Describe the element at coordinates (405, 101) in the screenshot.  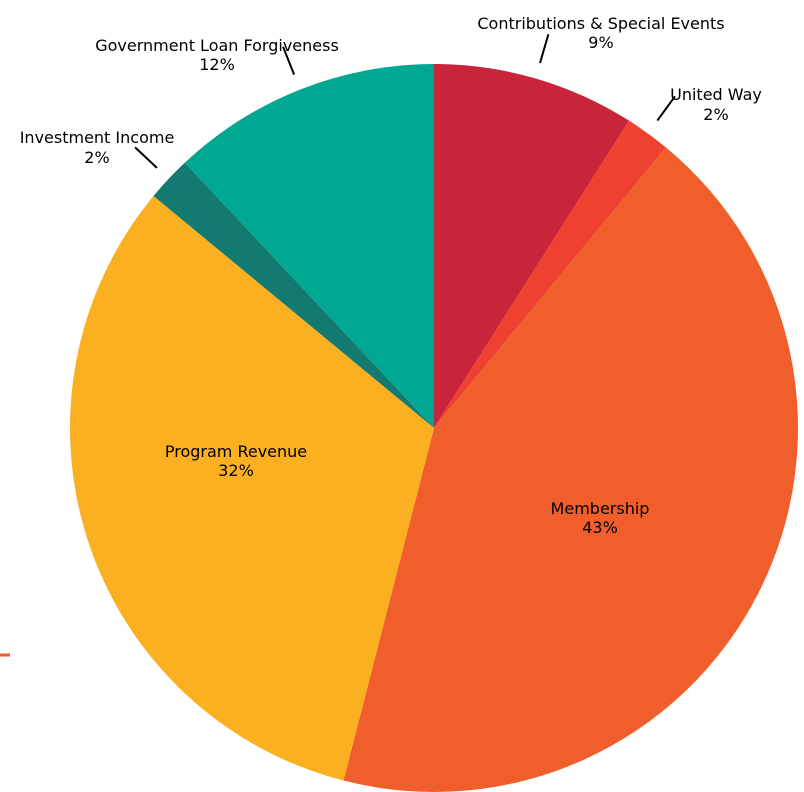
I see `leader-lines` at that location.